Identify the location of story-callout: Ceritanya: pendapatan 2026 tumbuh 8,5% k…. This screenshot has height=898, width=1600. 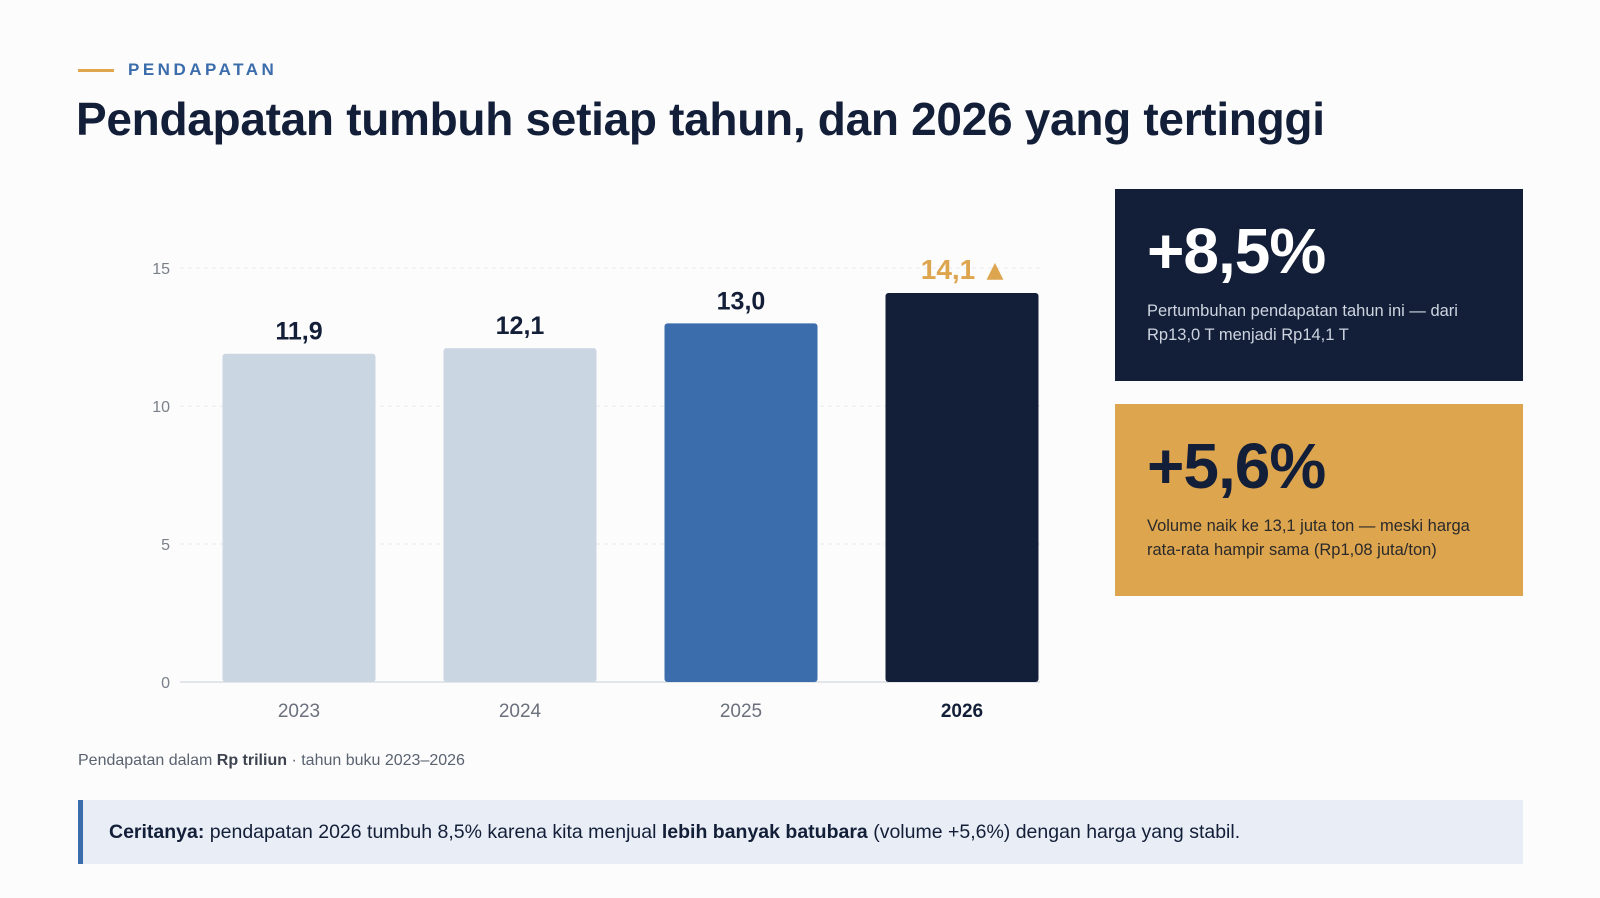
(800, 832).